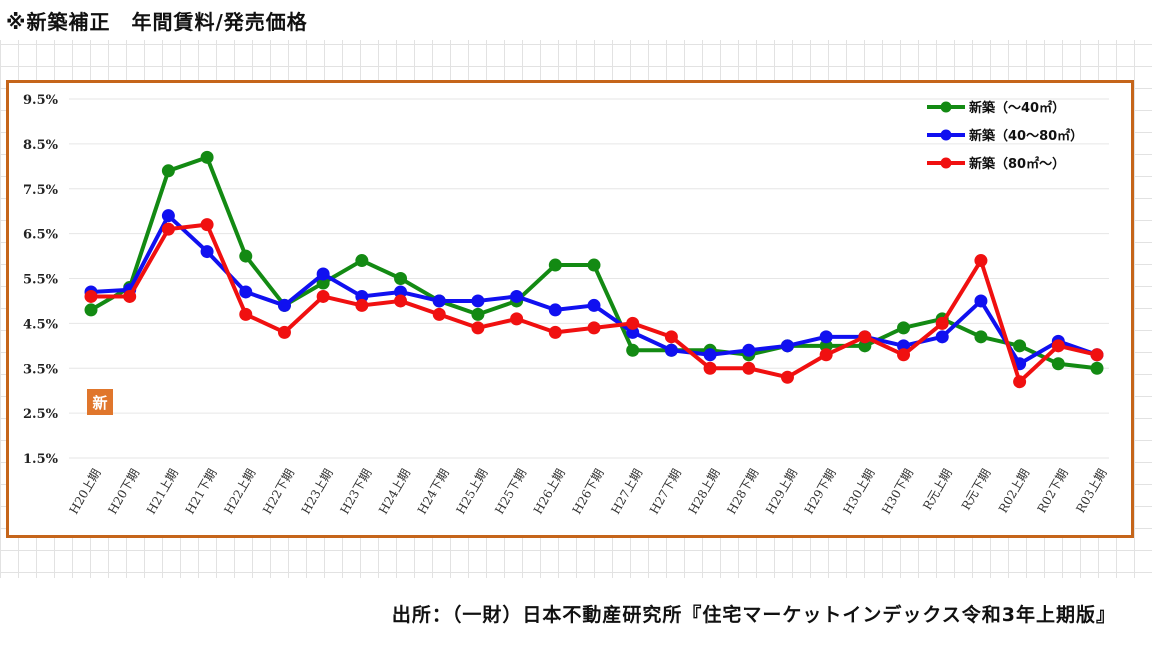 The height and width of the screenshot is (648, 1152). What do you see at coordinates (41, 235) in the screenshot?
I see `y-tick-label: 6.5%` at bounding box center [41, 235].